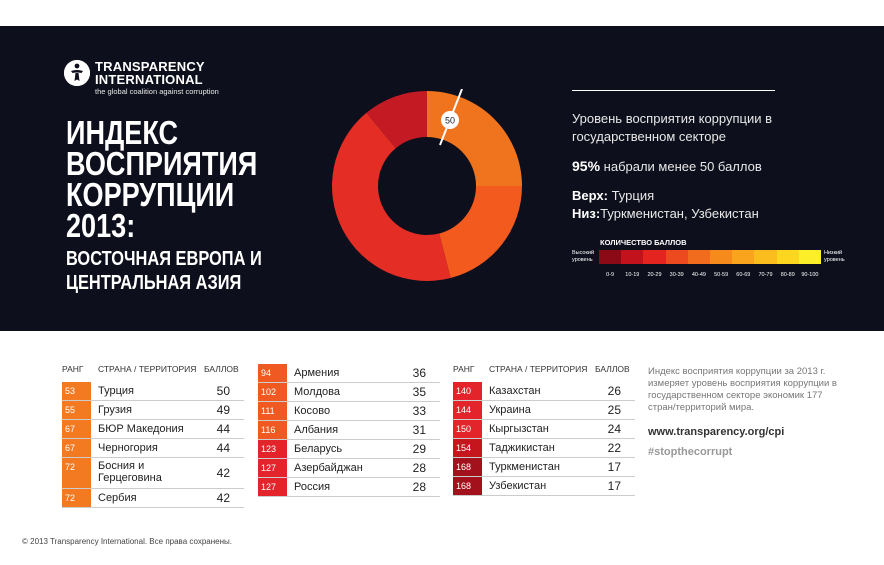 This screenshot has height=565, width=884. What do you see at coordinates (614, 467) in the screenshot?
I see `score-value: 17` at bounding box center [614, 467].